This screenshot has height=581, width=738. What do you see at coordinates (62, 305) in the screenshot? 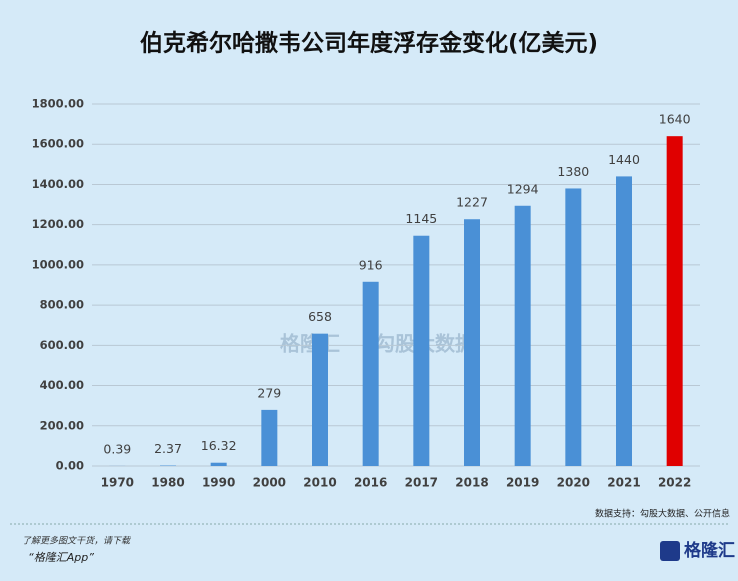
I see `y-tick-label: 800.00` at bounding box center [62, 305].